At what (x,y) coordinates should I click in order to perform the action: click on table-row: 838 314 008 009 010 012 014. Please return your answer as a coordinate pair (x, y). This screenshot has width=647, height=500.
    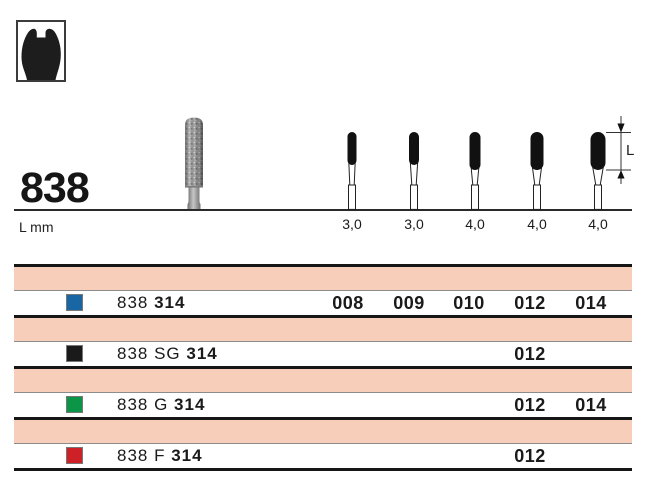
    Looking at the image, I should click on (323, 303).